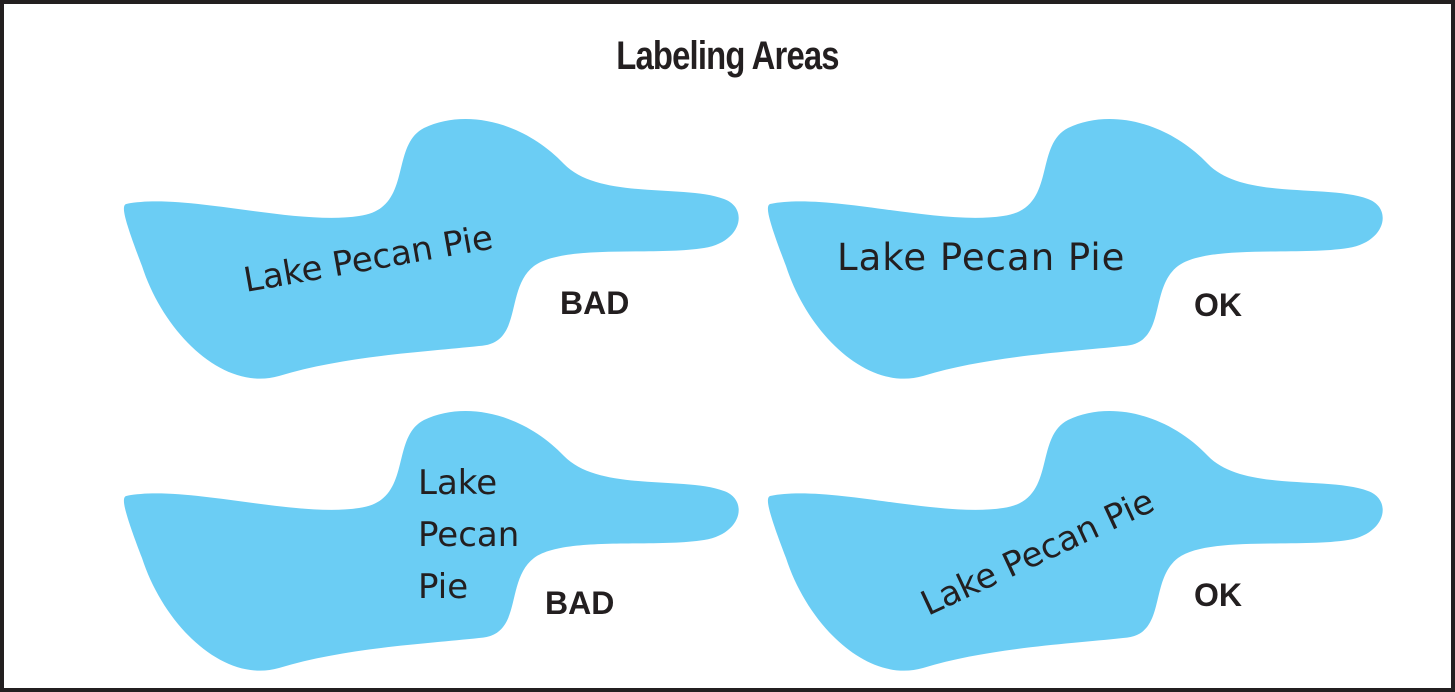 This screenshot has width=1455, height=692. I want to click on figure-title: Labeling Areas, so click(727, 56).